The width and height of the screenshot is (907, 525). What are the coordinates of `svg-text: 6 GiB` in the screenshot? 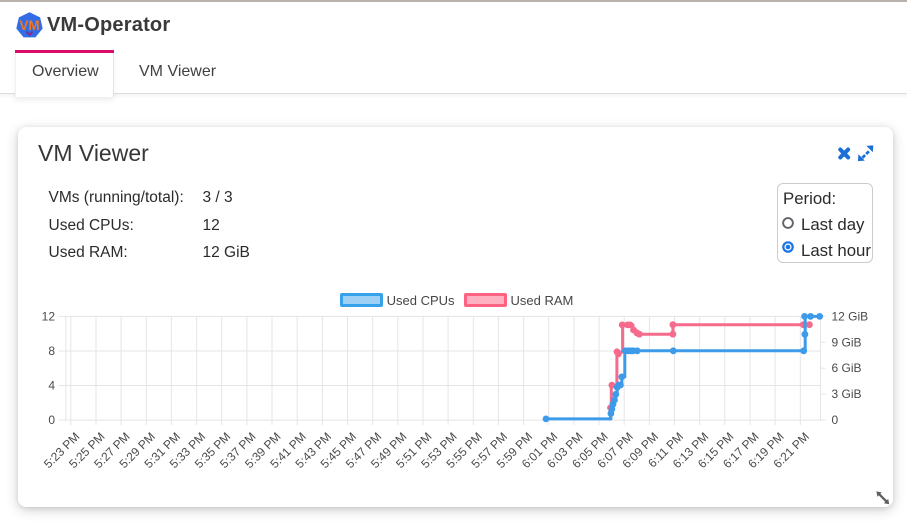 It's located at (847, 368).